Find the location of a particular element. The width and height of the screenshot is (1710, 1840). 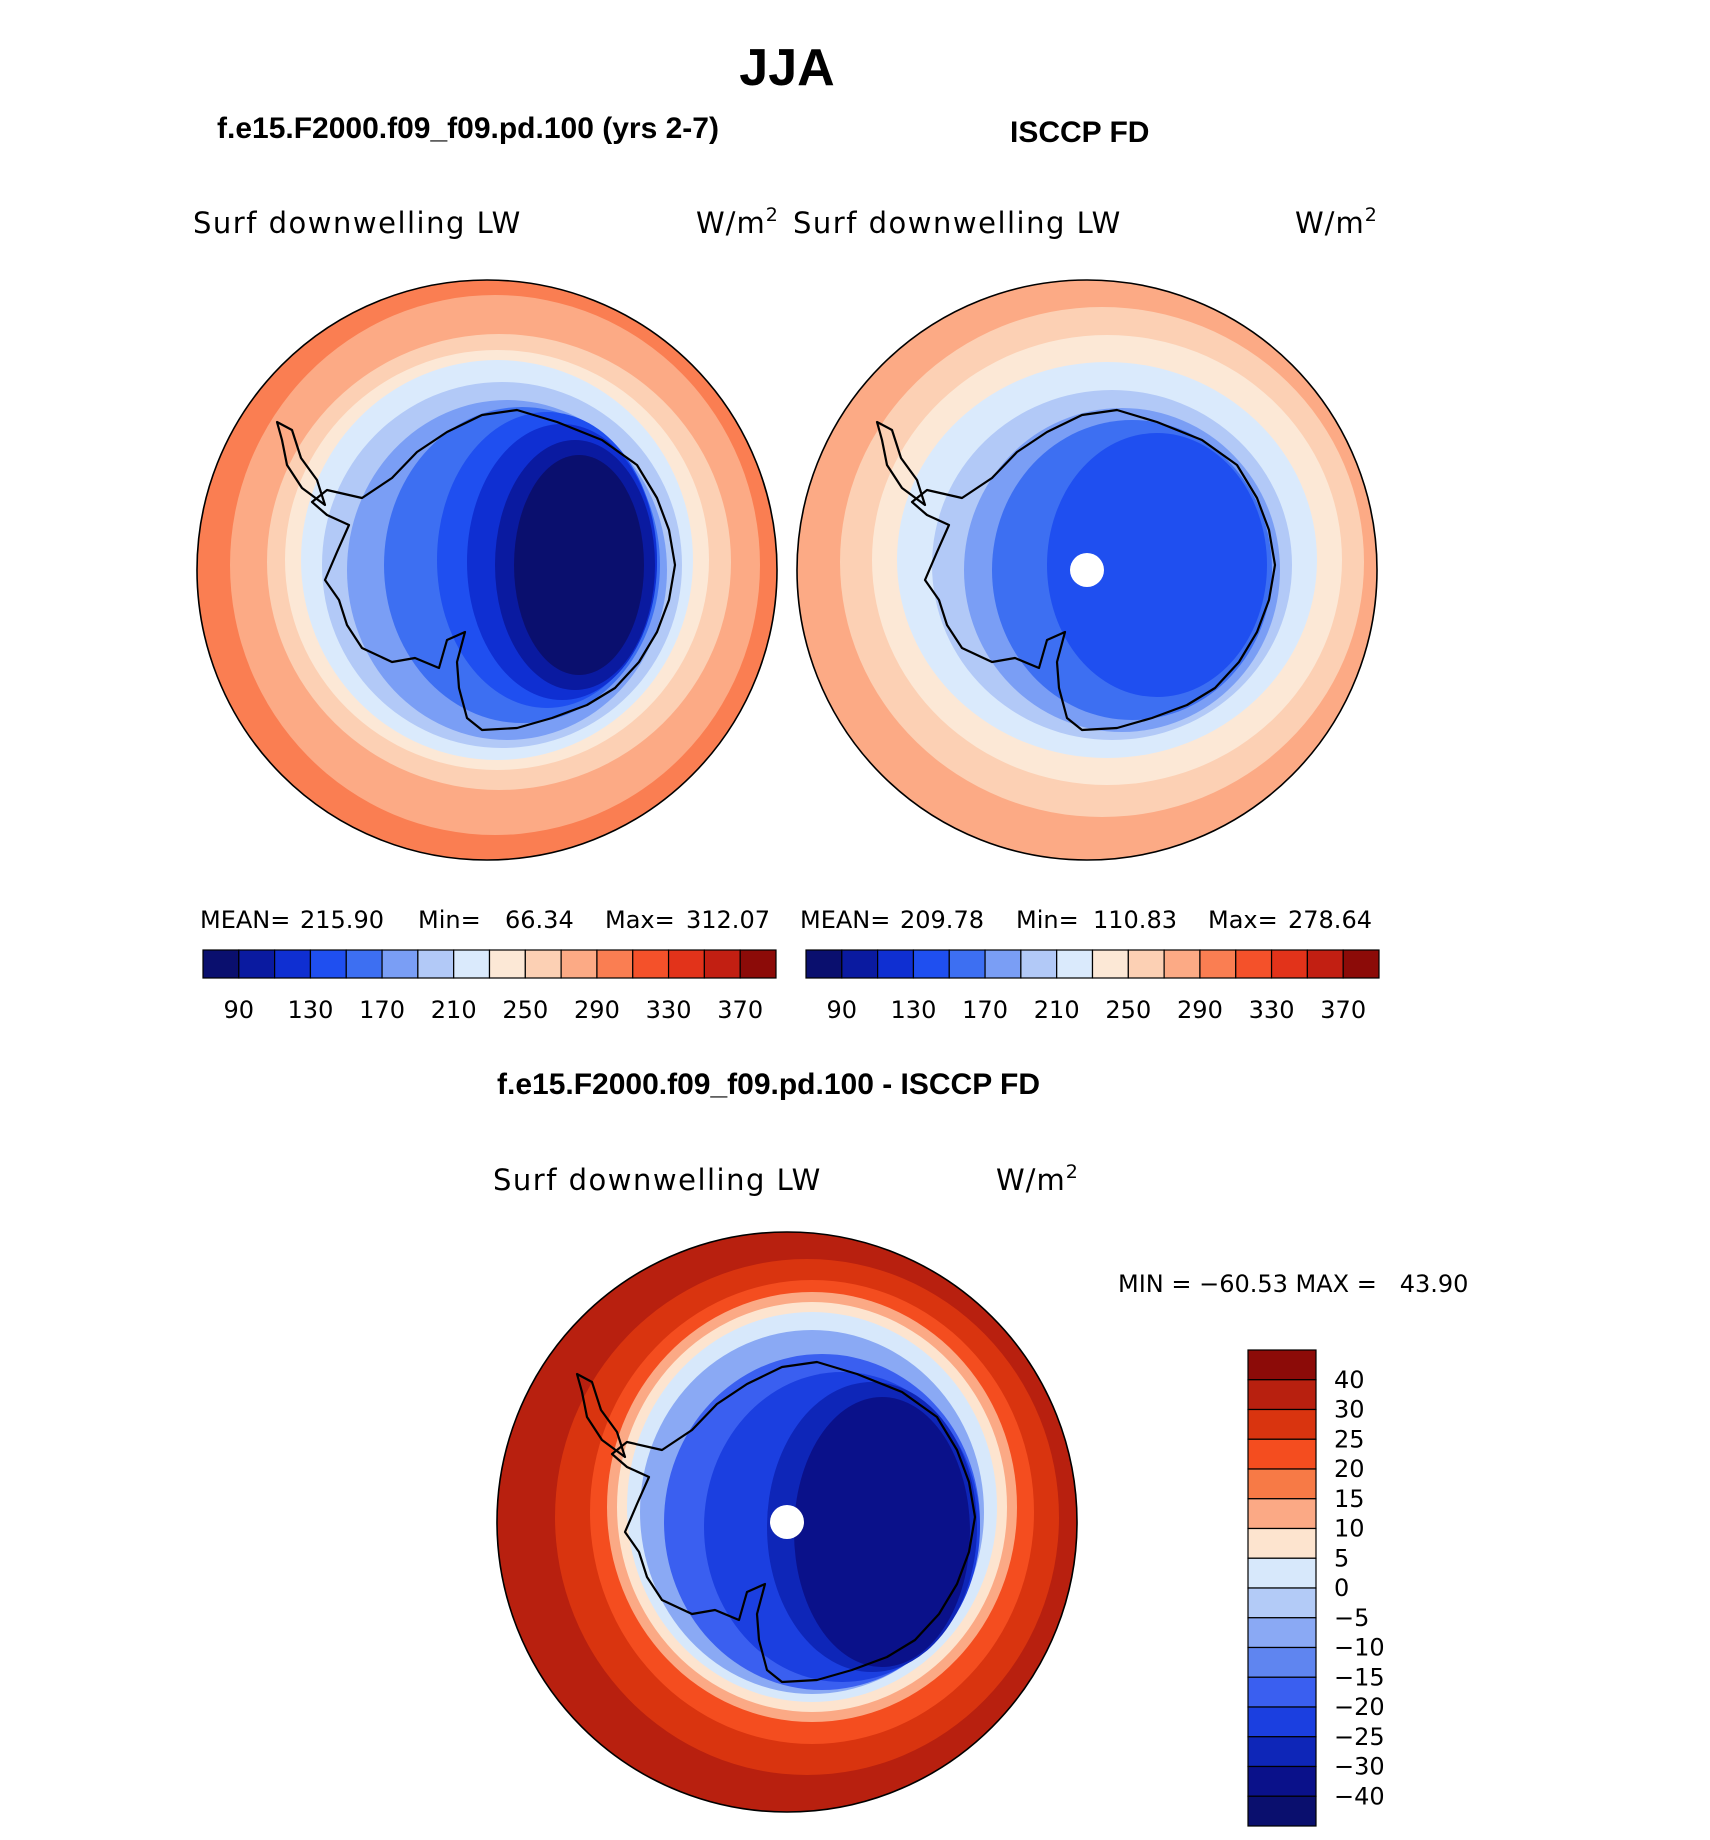

panel-obs-variable: Surf downwelling LW is located at coordinates (957, 223).